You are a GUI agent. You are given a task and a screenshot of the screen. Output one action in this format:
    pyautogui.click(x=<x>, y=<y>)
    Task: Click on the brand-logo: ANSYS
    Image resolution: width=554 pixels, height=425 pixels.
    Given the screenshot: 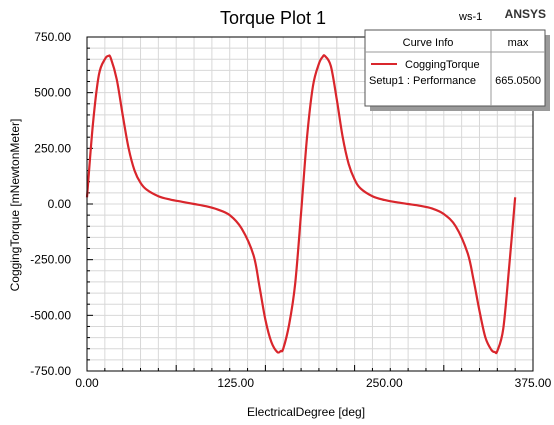 What is the action you would take?
    pyautogui.click(x=525, y=14)
    